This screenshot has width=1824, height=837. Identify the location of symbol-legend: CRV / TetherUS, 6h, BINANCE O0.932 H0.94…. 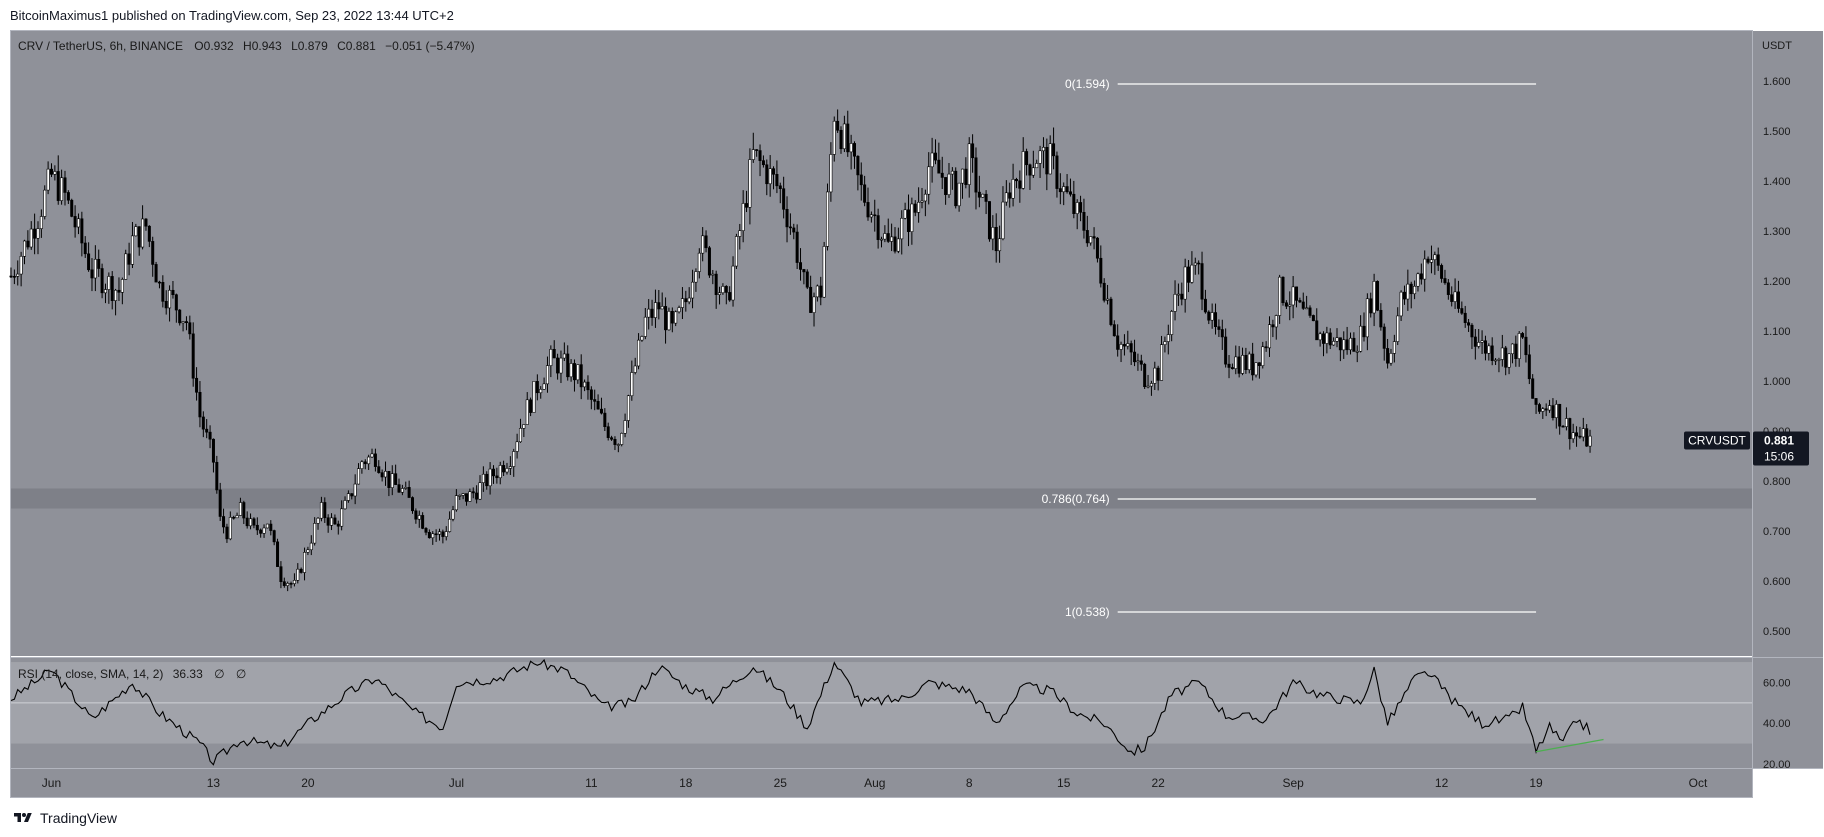
(246, 46).